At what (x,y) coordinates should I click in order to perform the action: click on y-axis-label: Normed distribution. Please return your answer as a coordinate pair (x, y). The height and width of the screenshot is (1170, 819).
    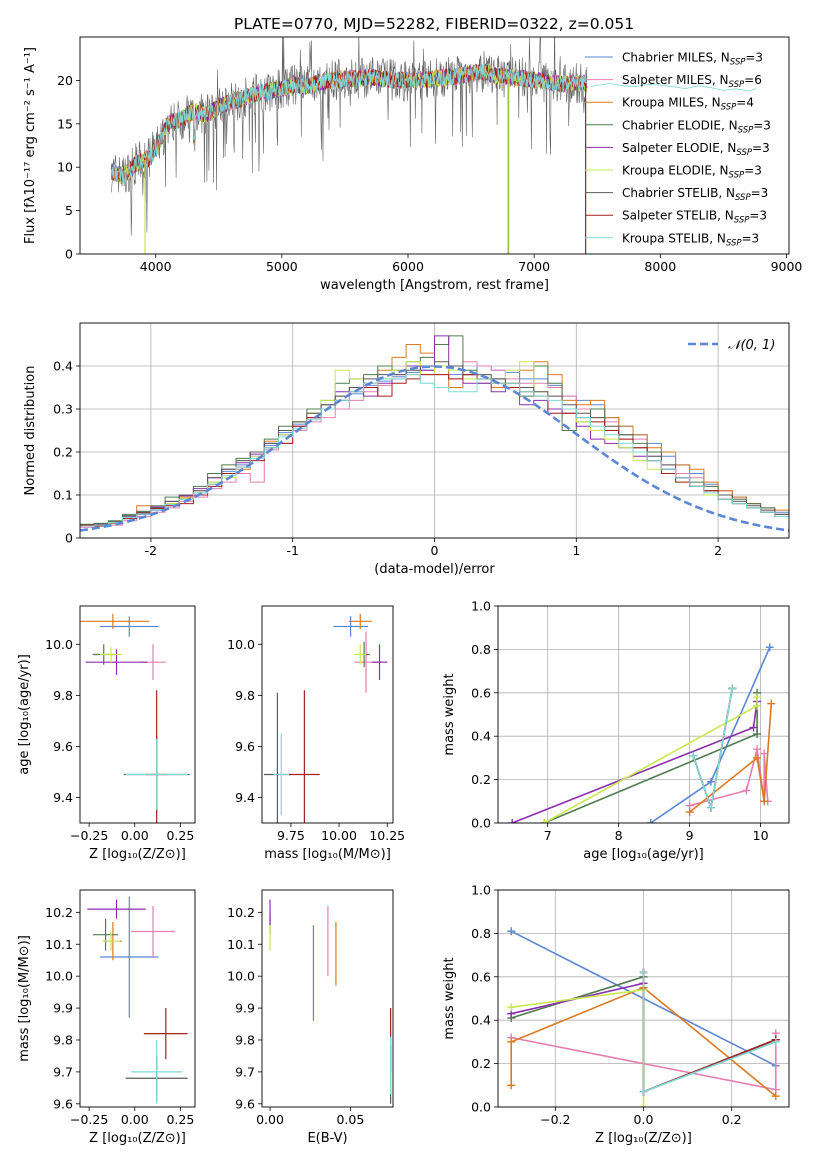
    Looking at the image, I should click on (30, 431).